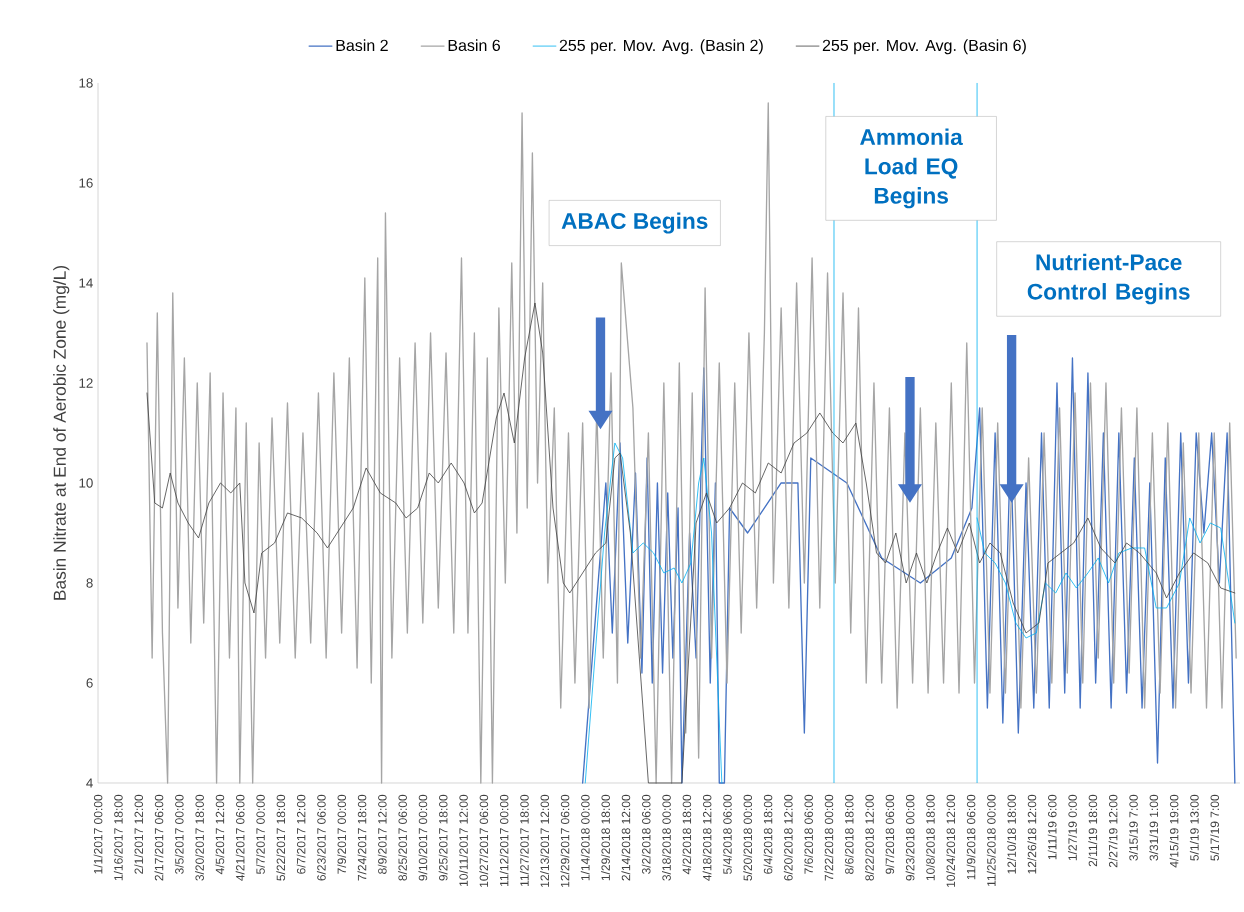 This screenshot has width=1244, height=912. I want to click on legend-label: Basin 2, so click(362, 45).